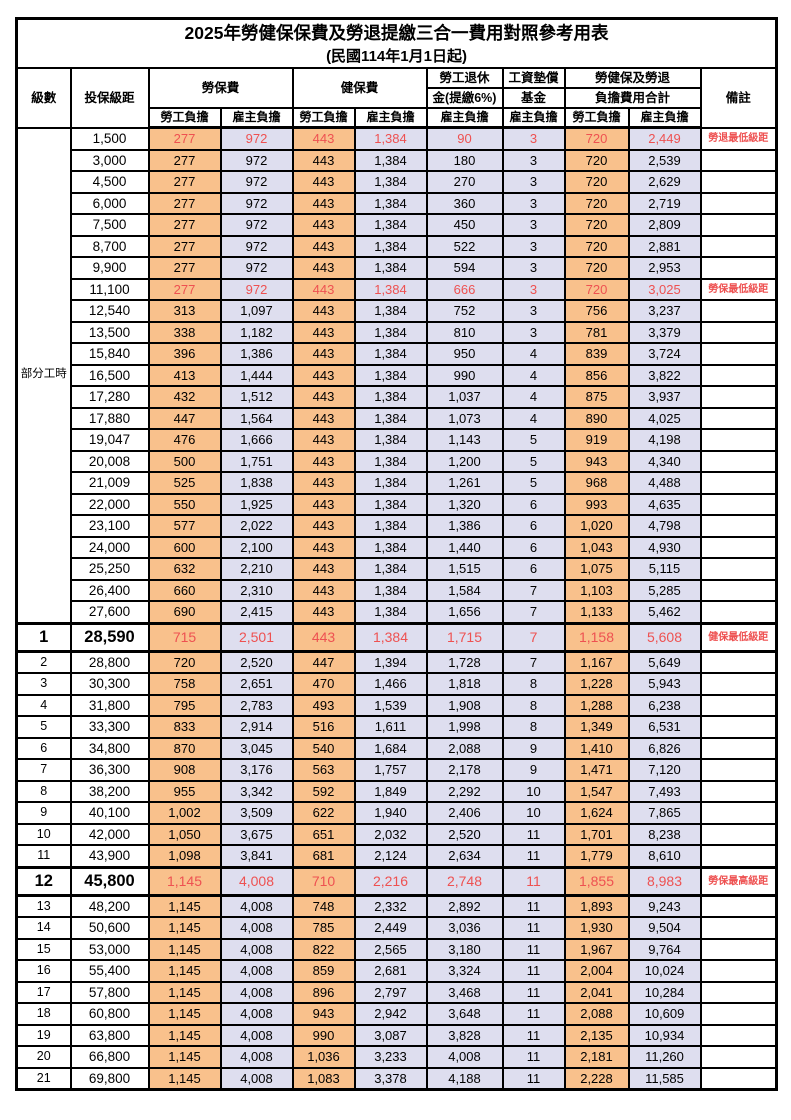 Image resolution: width=791 pixels, height=1120 pixels. I want to click on subheader-health-employer: 雇主負擔, so click(390, 118).